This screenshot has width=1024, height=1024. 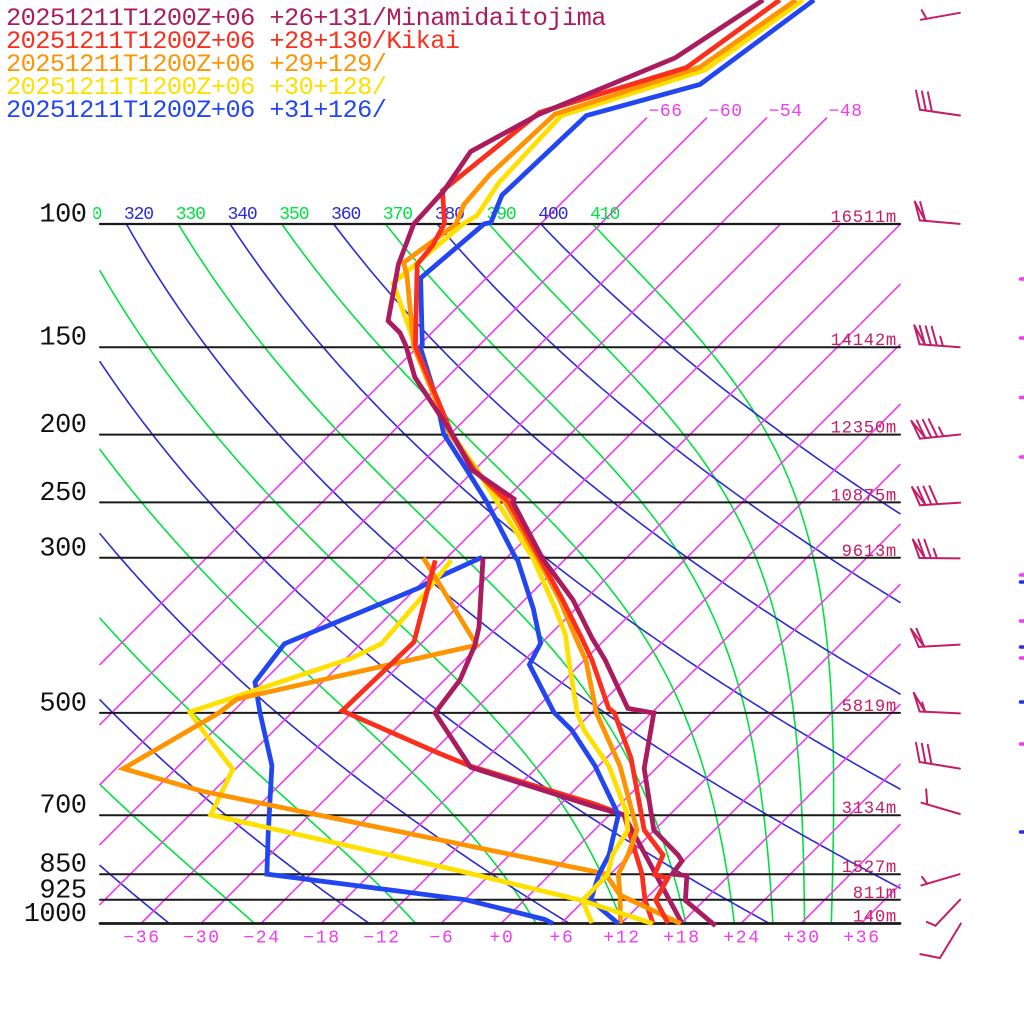 I want to click on svg-text: +12, so click(x=622, y=939).